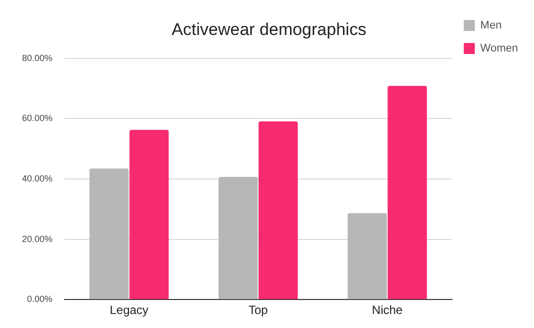 The width and height of the screenshot is (534, 328). Describe the element at coordinates (37, 239) in the screenshot. I see `y-tick-label: 20.00%` at that location.